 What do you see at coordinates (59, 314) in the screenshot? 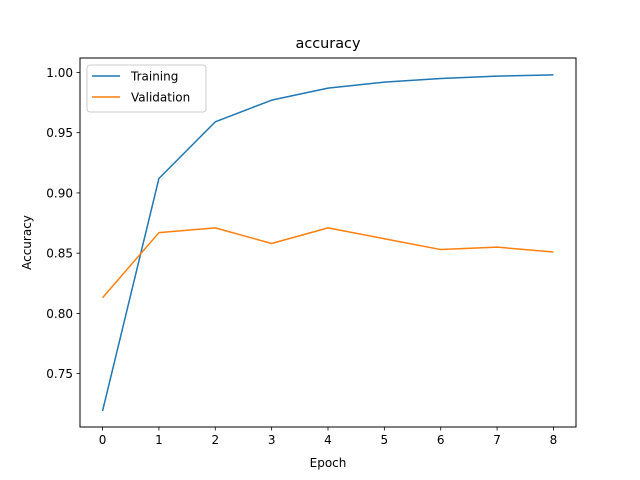
I see `y-tick-label: 0.80` at bounding box center [59, 314].